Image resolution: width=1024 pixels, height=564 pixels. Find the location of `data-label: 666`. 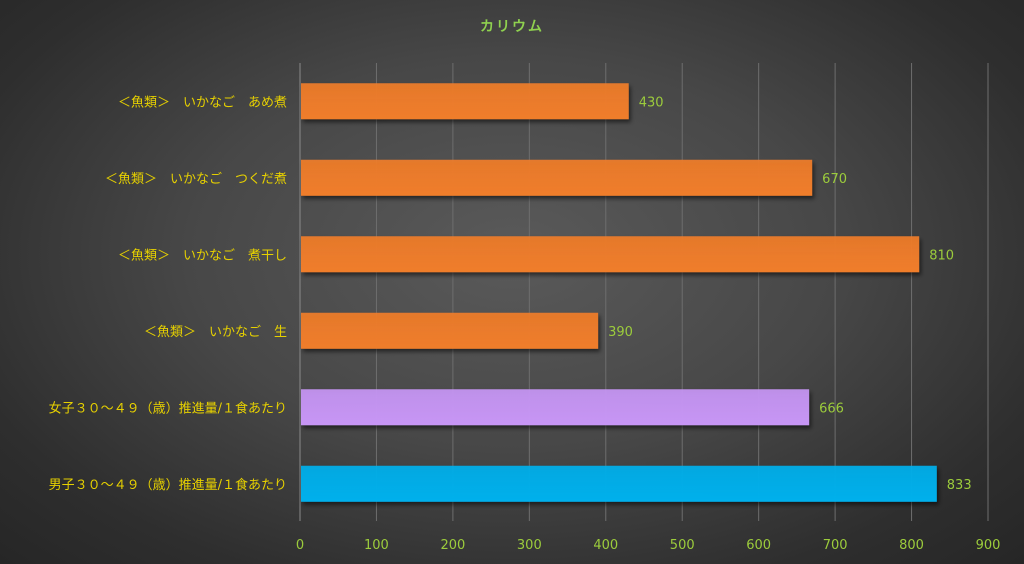

data-label: 666 is located at coordinates (831, 408).